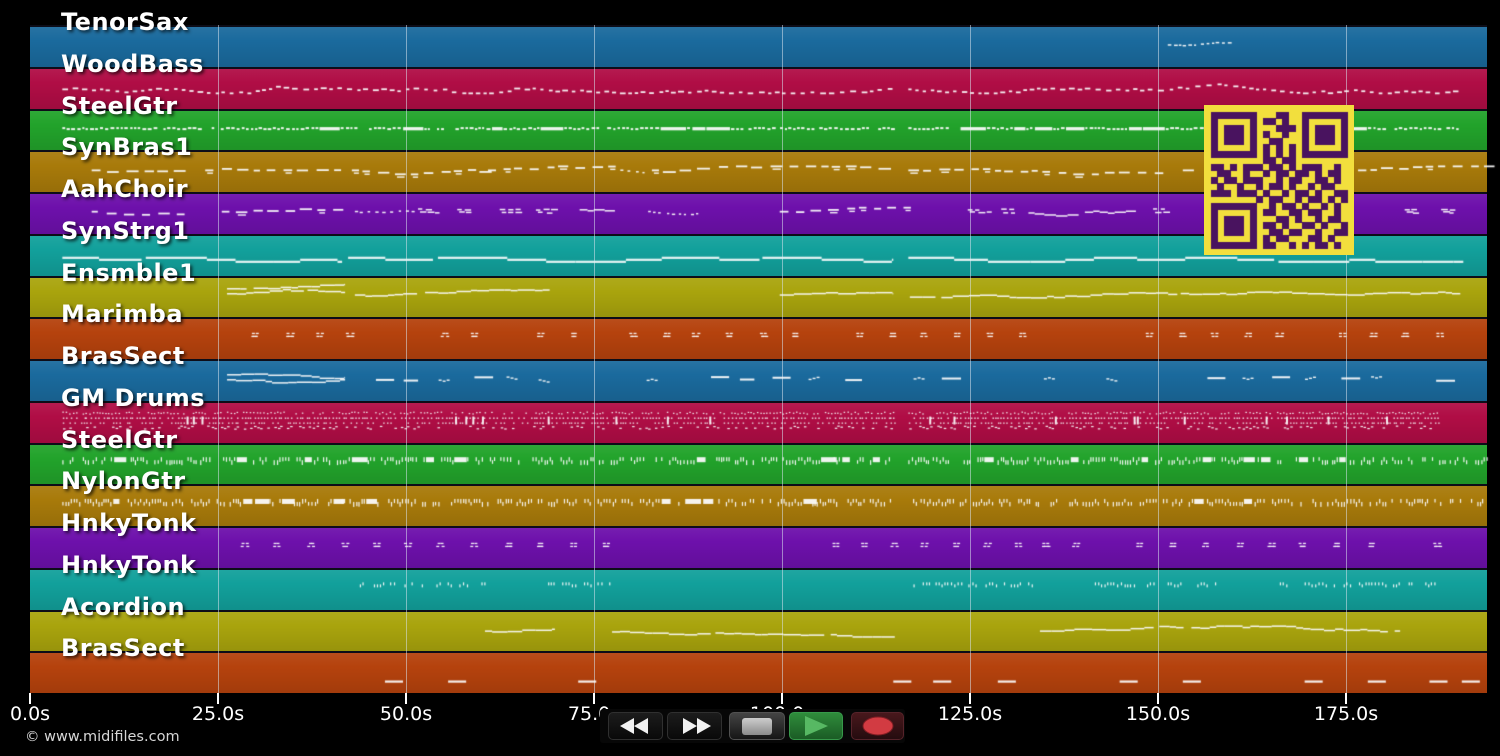  I want to click on play-icon, so click(816, 726).